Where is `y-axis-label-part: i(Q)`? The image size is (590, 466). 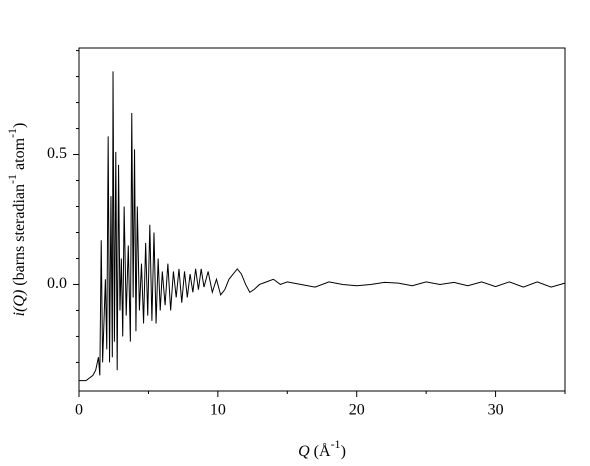 y-axis-label-part: i(Q) is located at coordinates (19, 303).